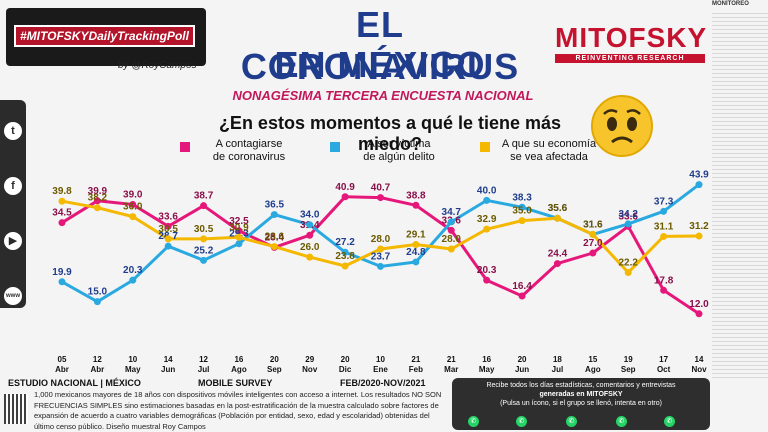 The width and height of the screenshot is (768, 432). I want to click on data-label: 16.4, so click(522, 286).